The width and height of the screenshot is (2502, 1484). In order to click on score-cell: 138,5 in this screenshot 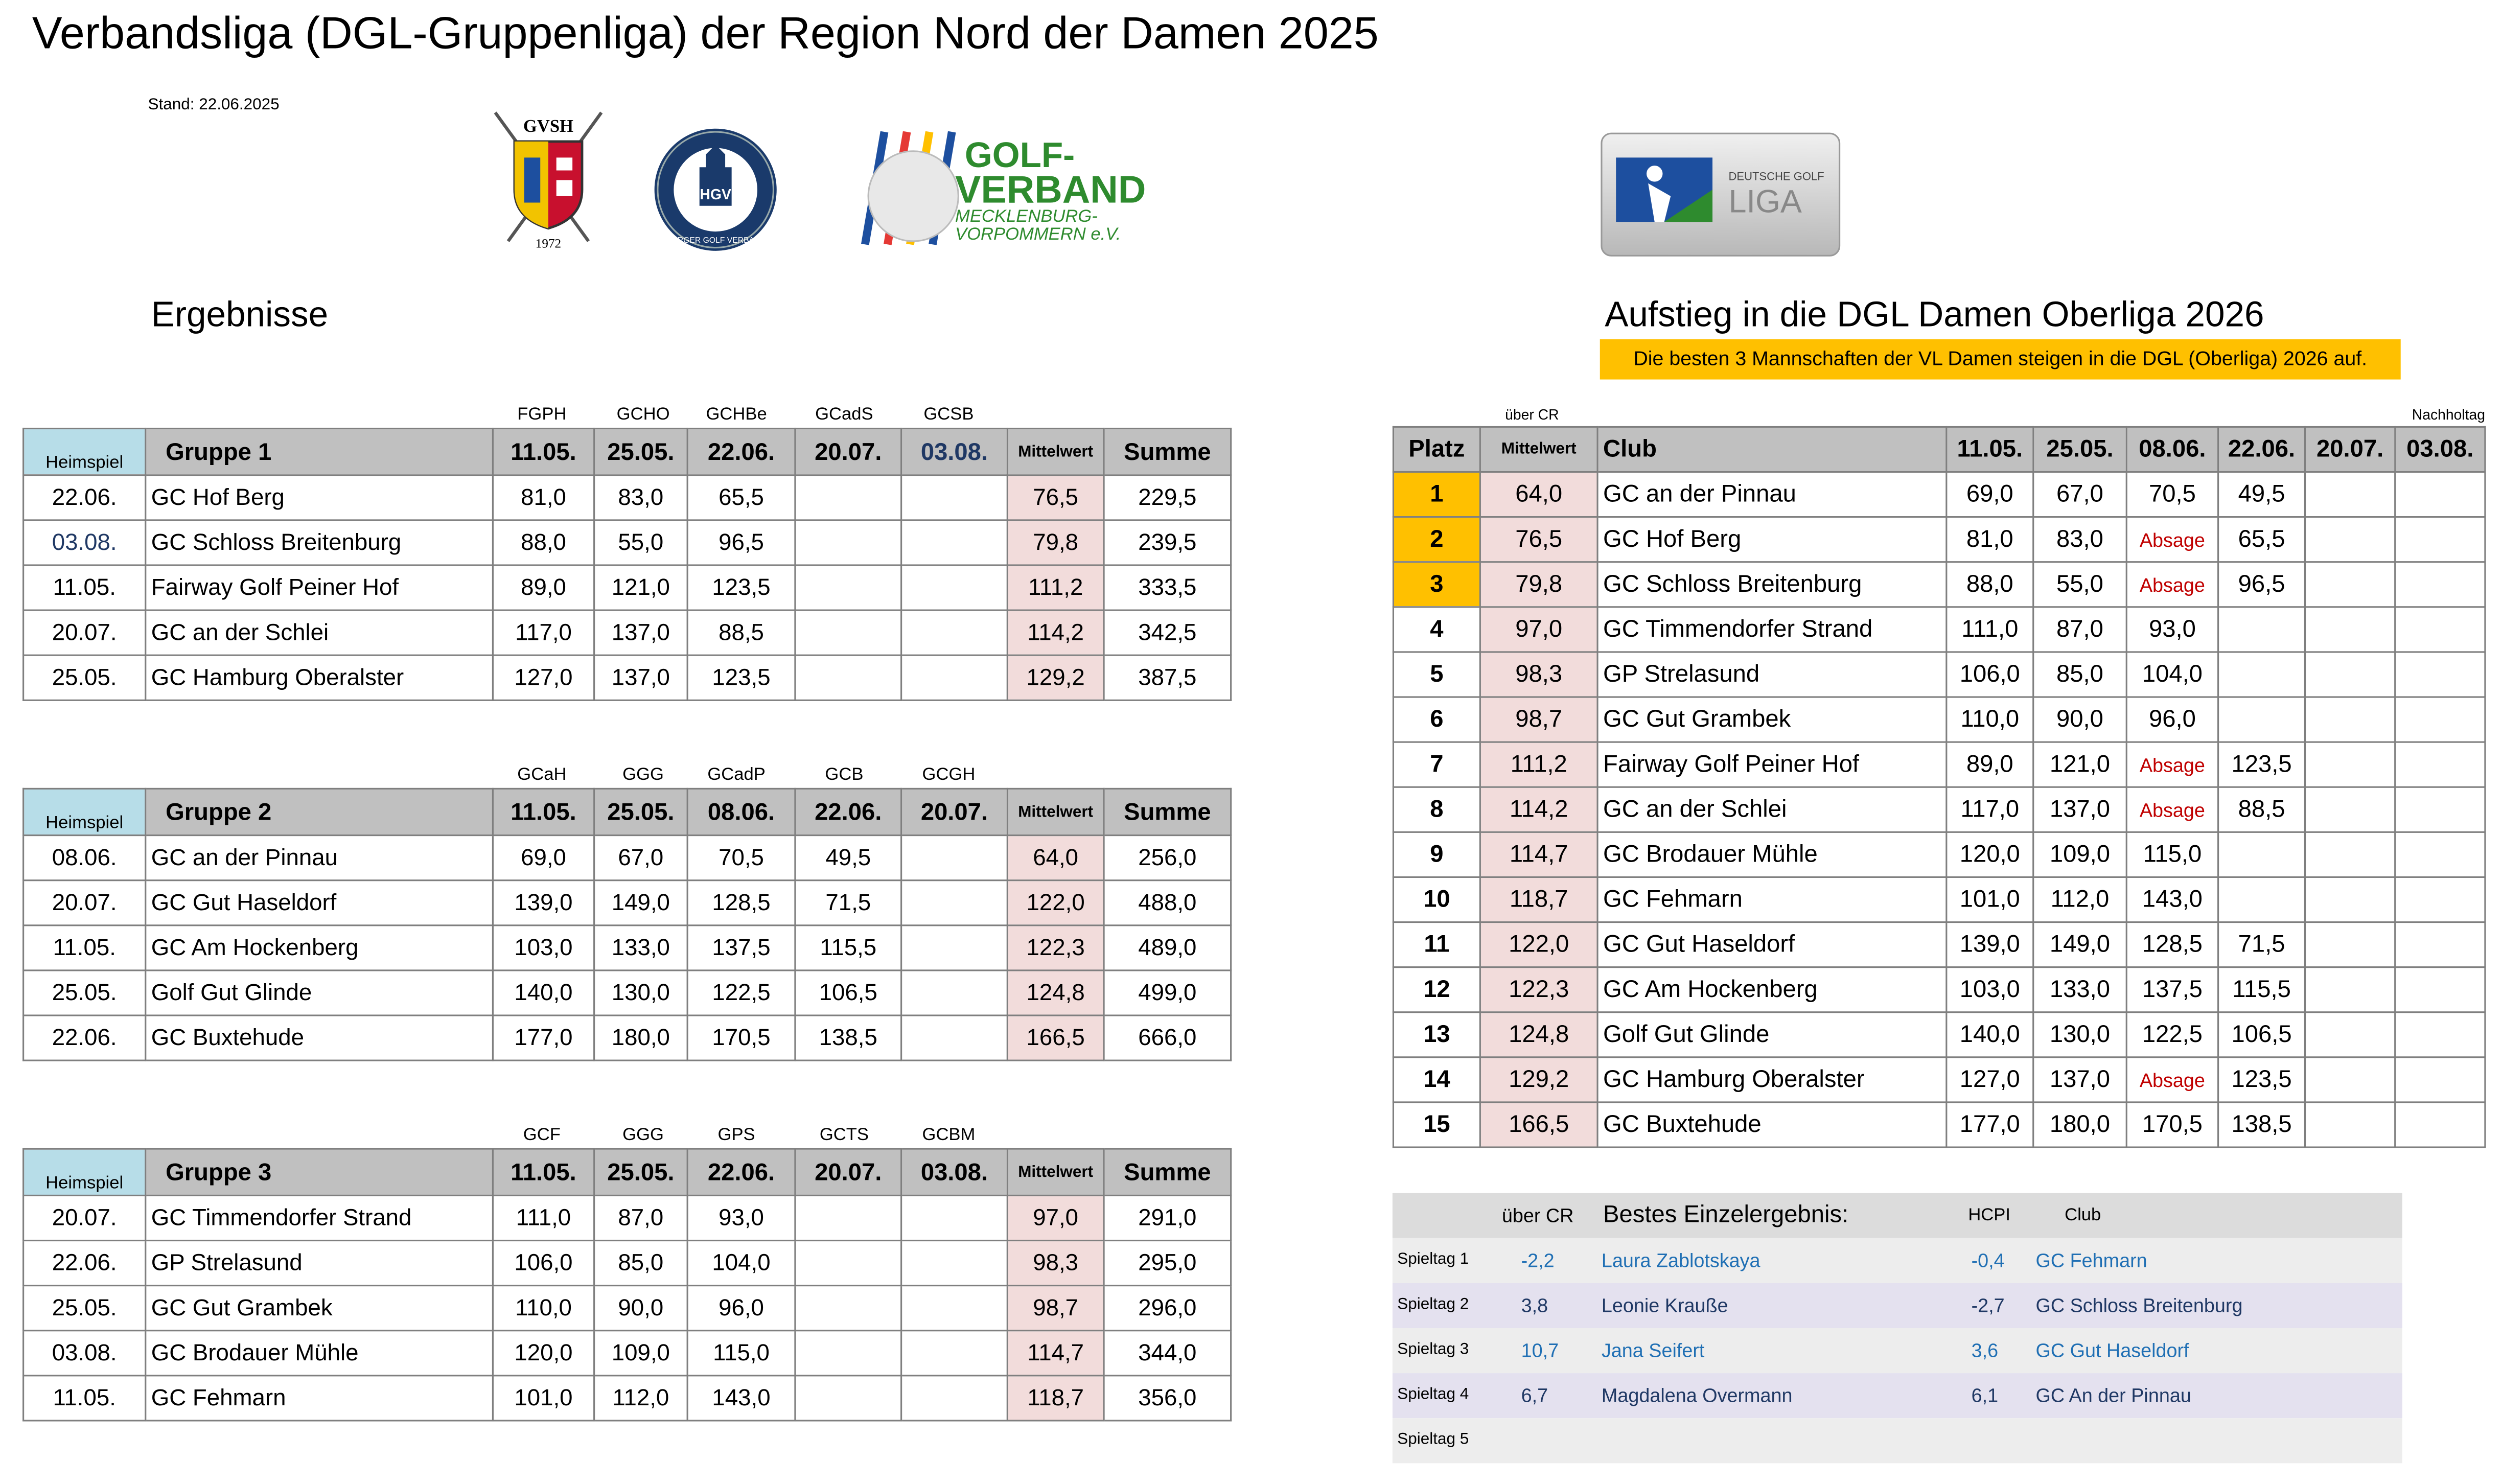, I will do `click(2261, 1124)`.